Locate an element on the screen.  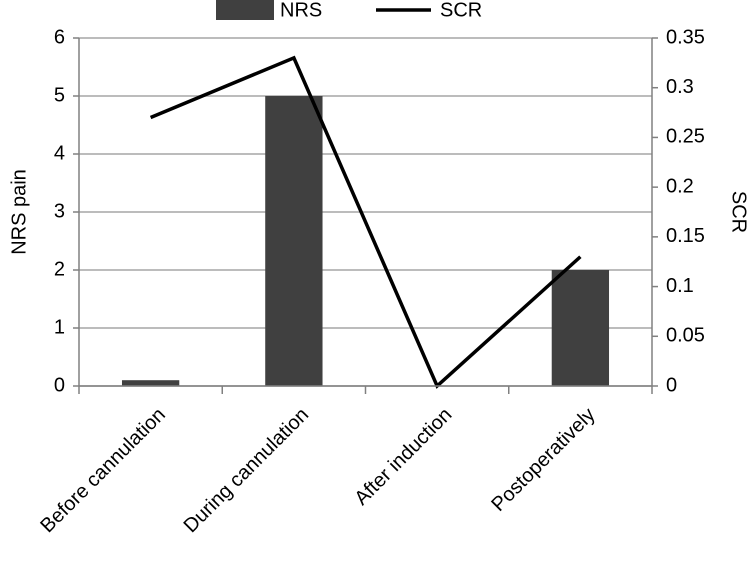
x-tick-label: During cannulation is located at coordinates (246, 470).